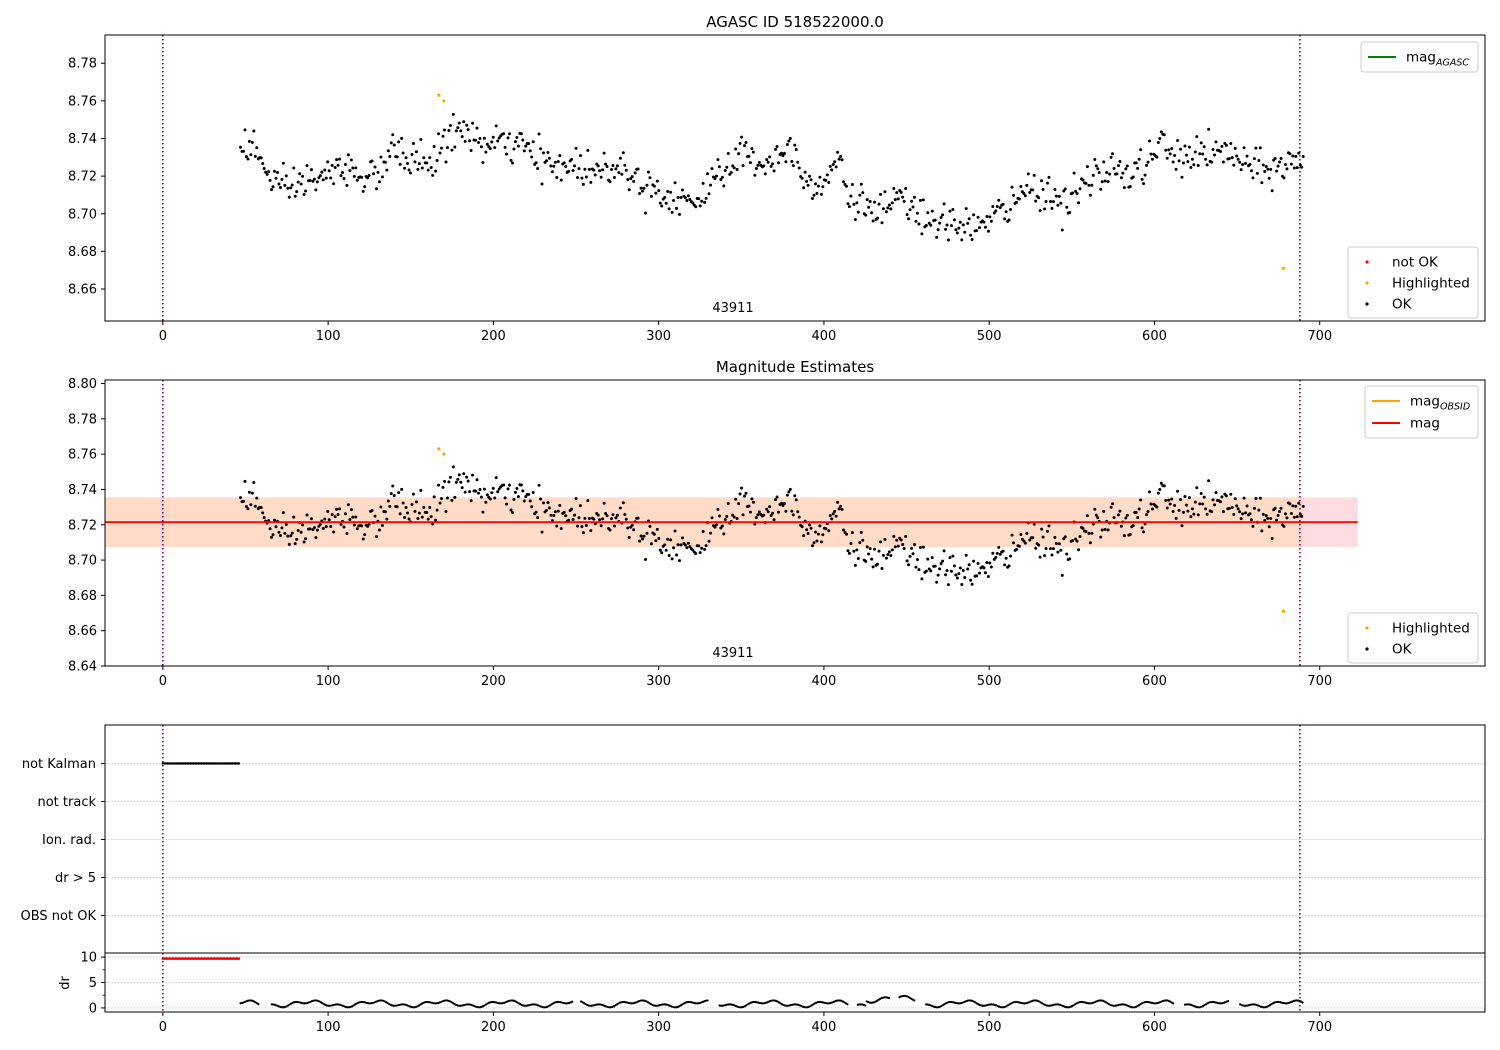 Image resolution: width=1500 pixels, height=1050 pixels. What do you see at coordinates (824, 1027) in the screenshot?
I see `p4-xtick-label-4: 400` at bounding box center [824, 1027].